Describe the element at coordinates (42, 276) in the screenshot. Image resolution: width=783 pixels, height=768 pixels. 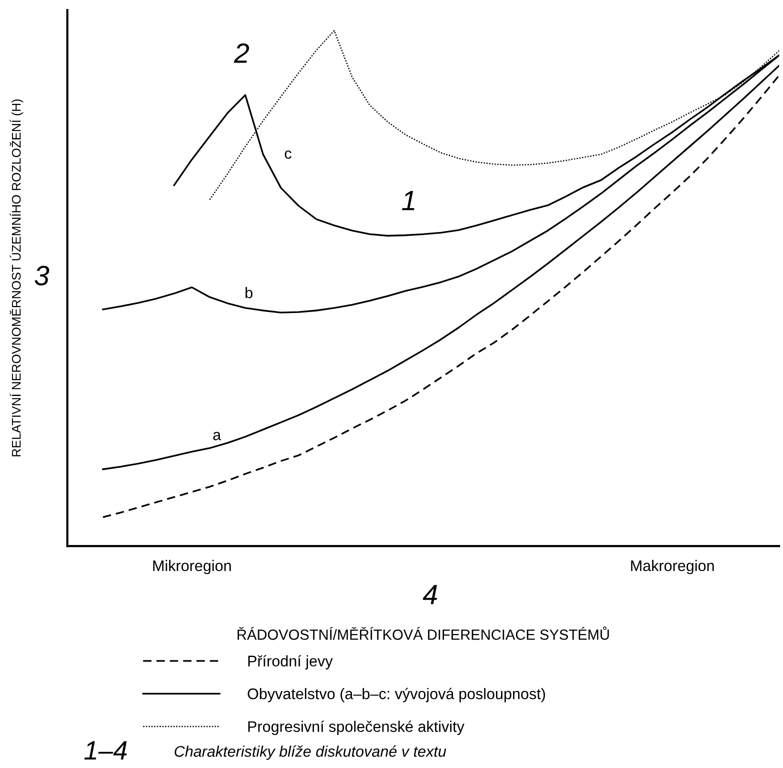
I see `text: 3` at that location.